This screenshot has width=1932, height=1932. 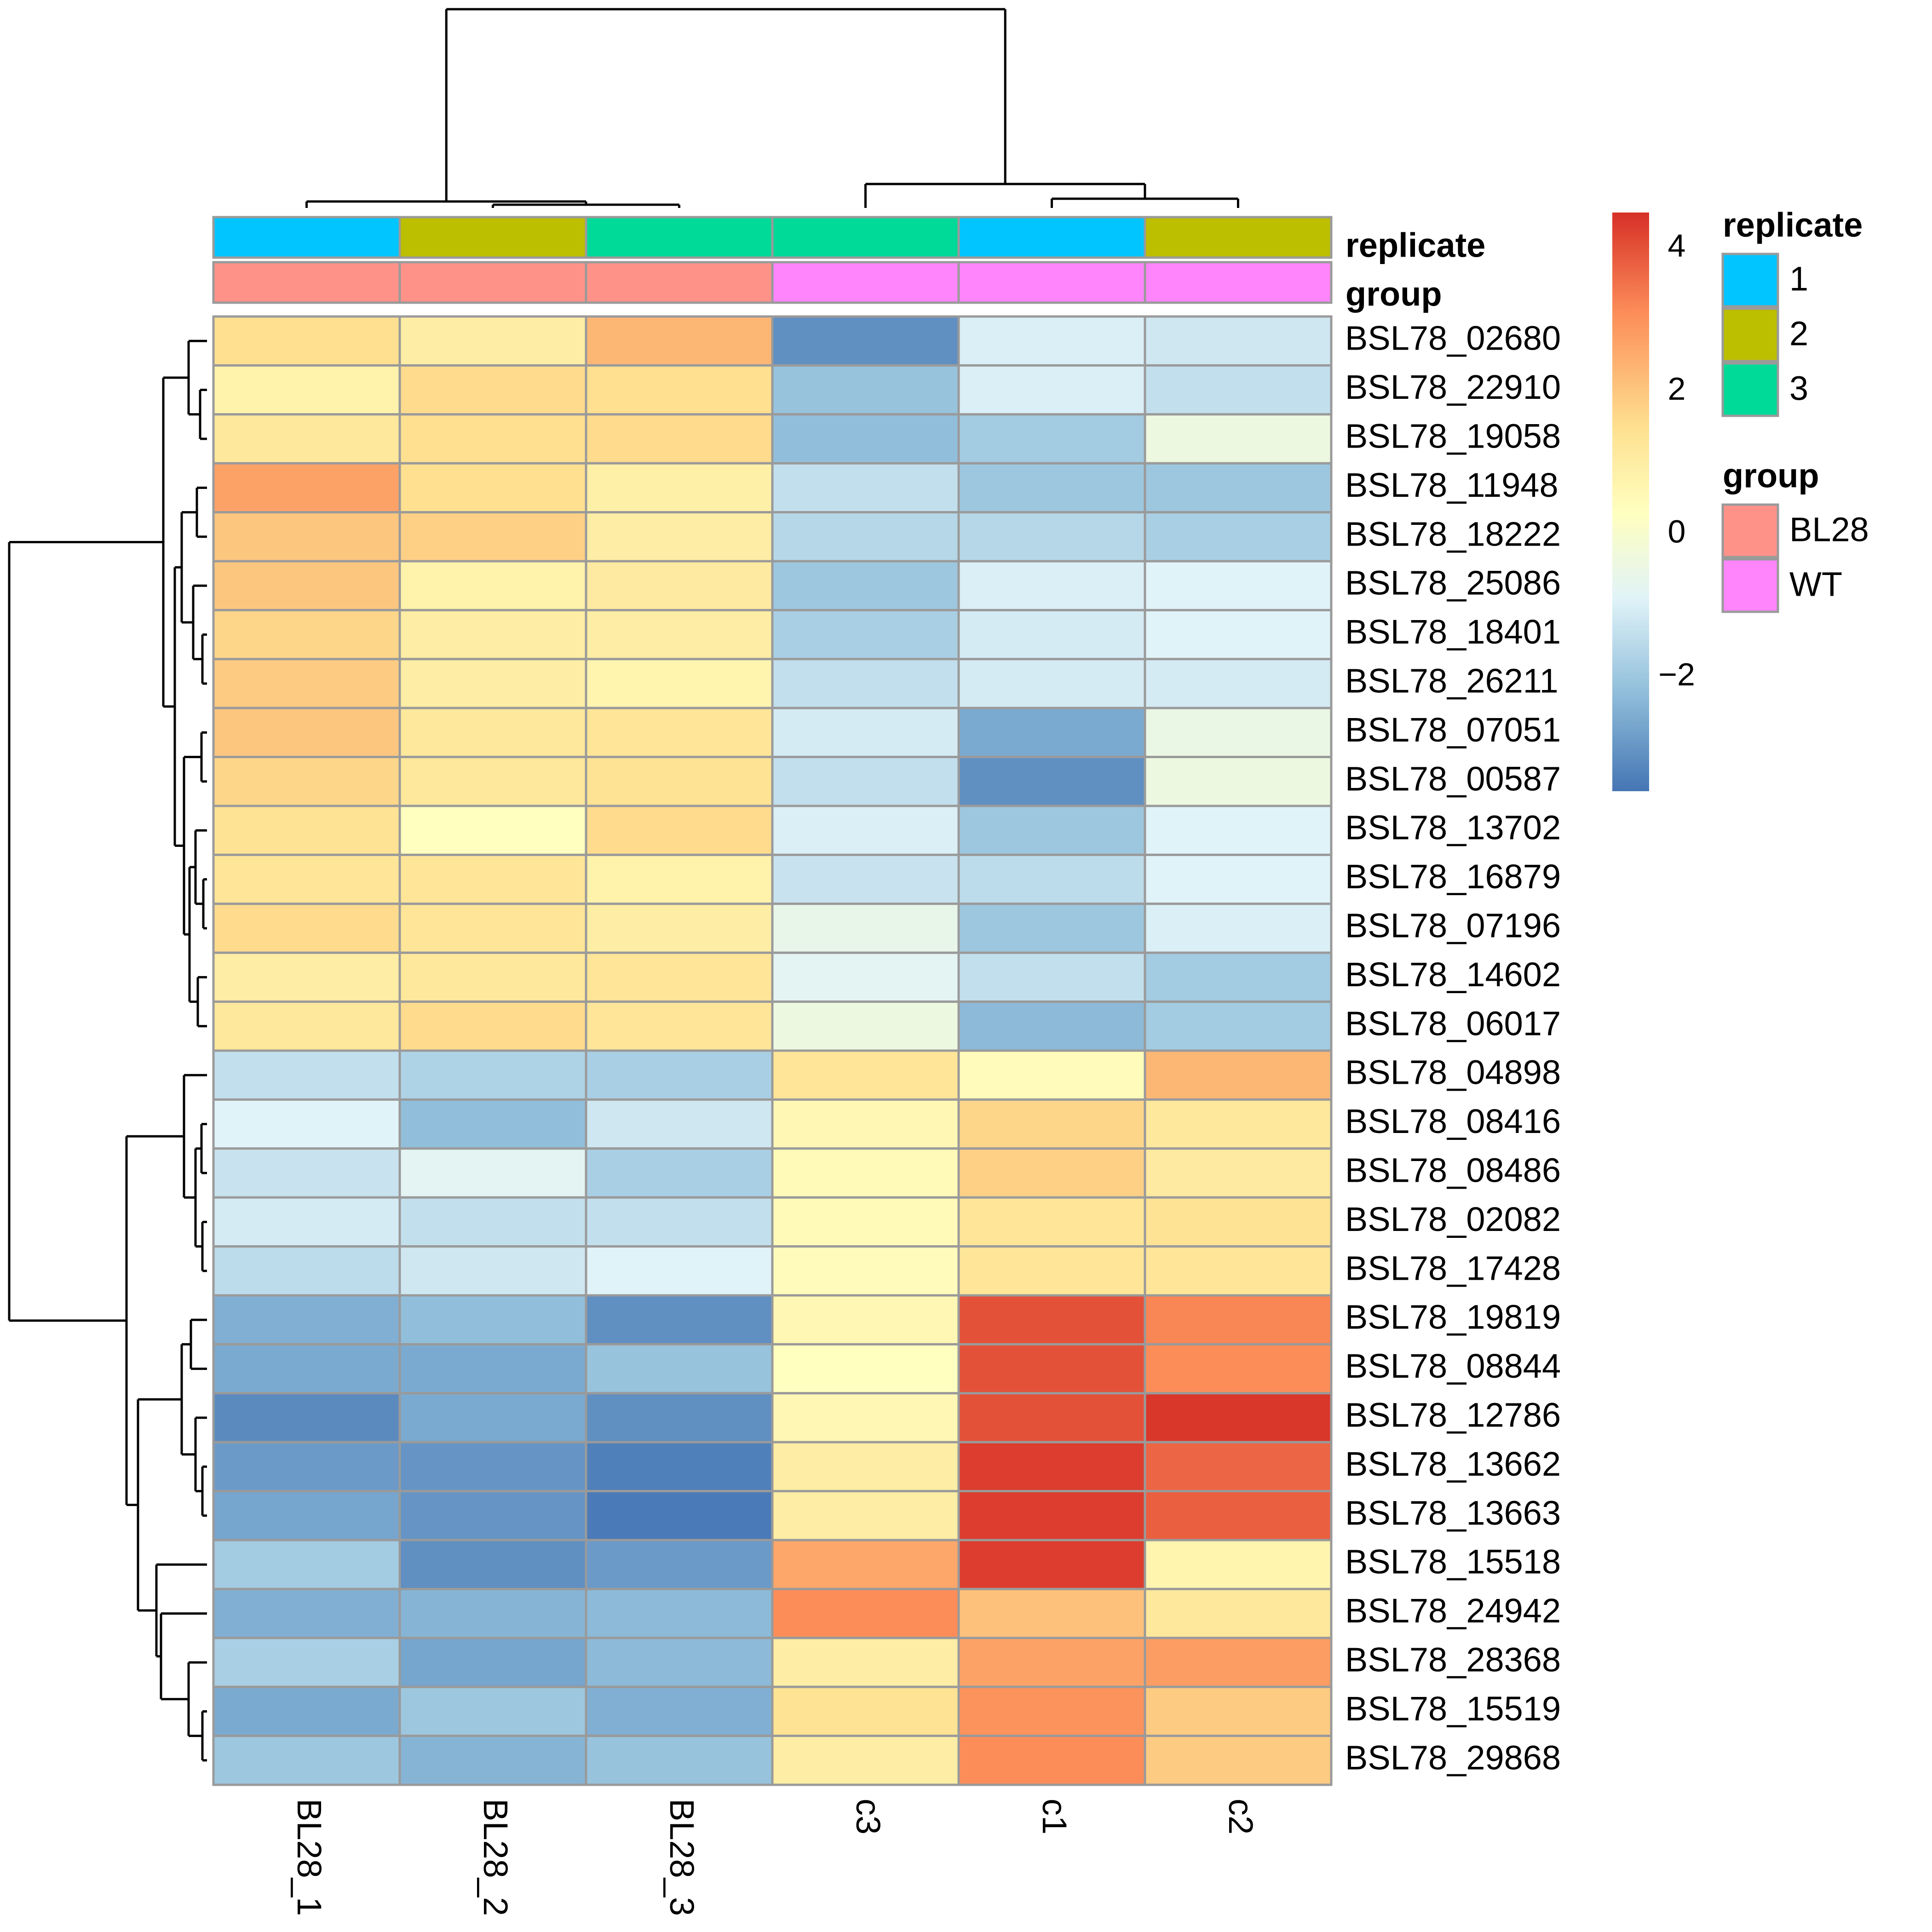 I want to click on row-label: BSL78_15518, so click(x=1453, y=1562).